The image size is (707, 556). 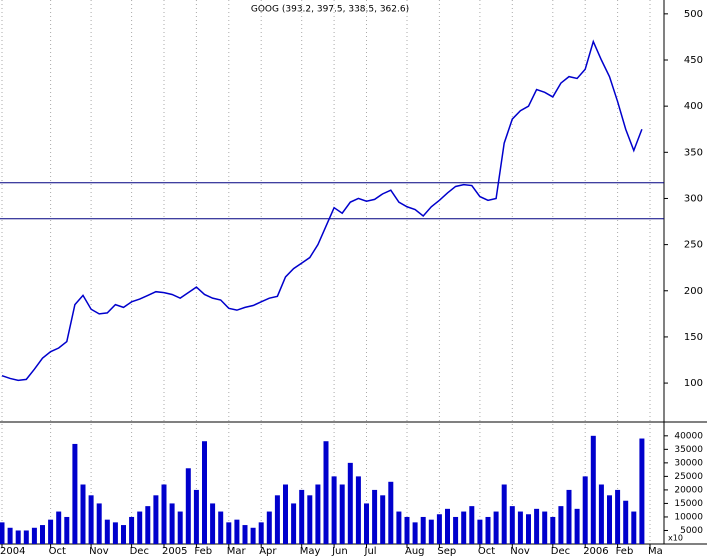 I want to click on x-tick-label: Jul, so click(x=370, y=551).